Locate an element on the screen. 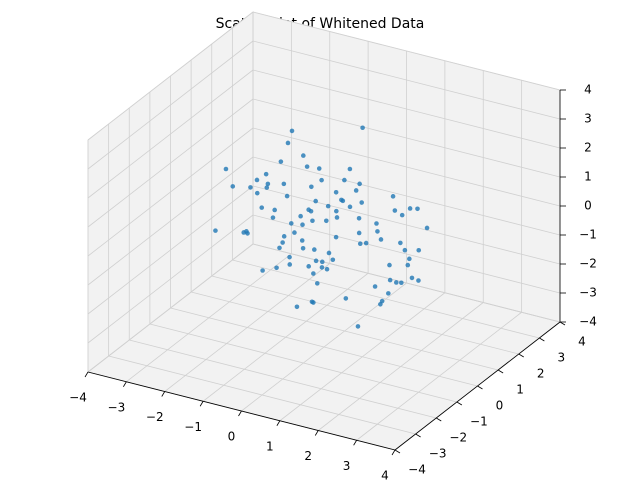 This screenshot has height=480, width=640. y-tick-label: 3 is located at coordinates (562, 358).